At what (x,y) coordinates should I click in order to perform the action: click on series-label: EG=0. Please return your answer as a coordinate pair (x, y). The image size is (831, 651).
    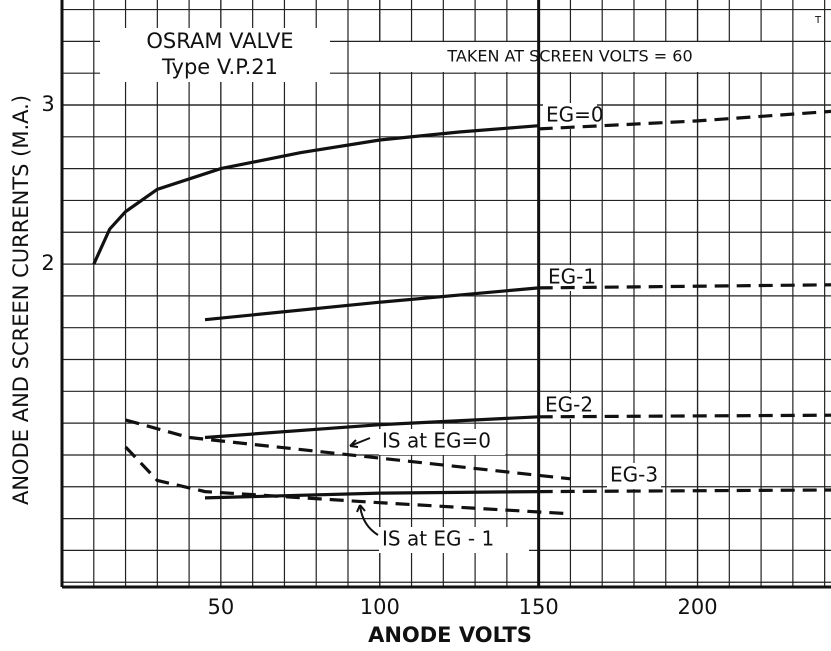
    Looking at the image, I should click on (575, 115).